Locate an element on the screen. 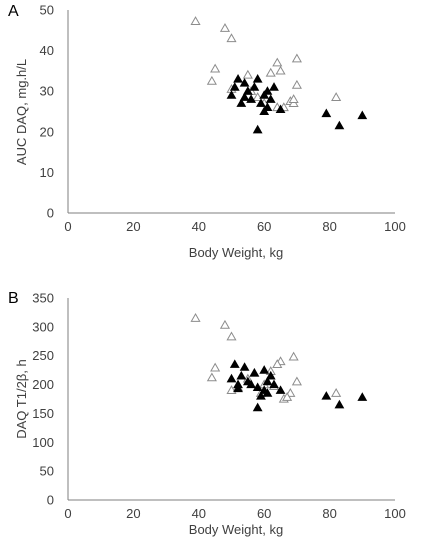  y-tick-label: 100 is located at coordinates (43, 442).